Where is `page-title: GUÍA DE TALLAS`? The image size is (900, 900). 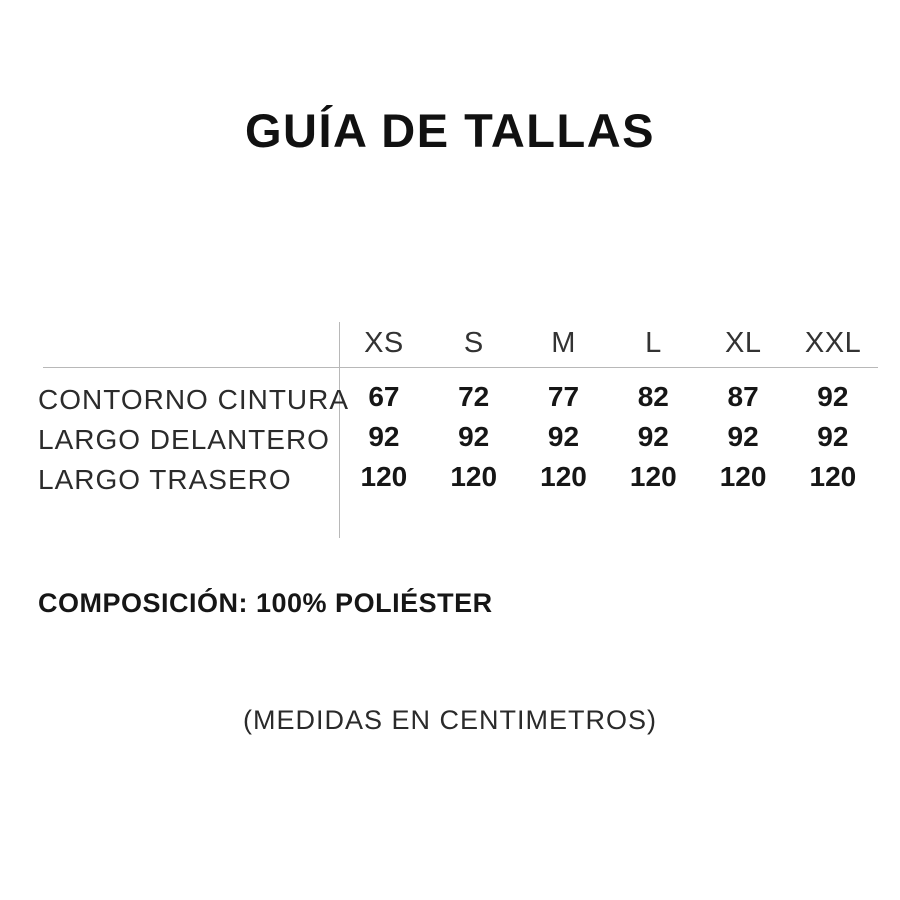
page-title: GUÍA DE TALLAS is located at coordinates (450, 130).